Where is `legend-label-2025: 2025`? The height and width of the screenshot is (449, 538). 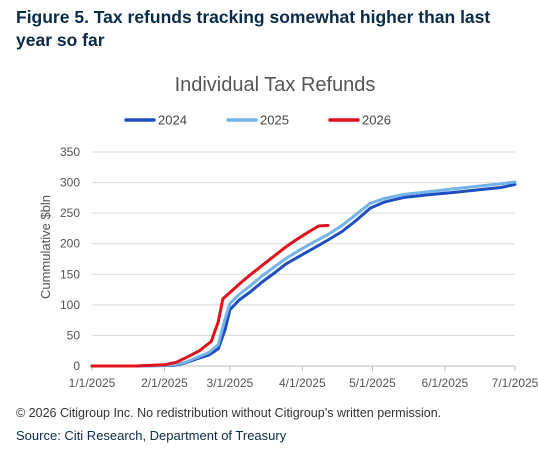
legend-label-2025: 2025 is located at coordinates (274, 120).